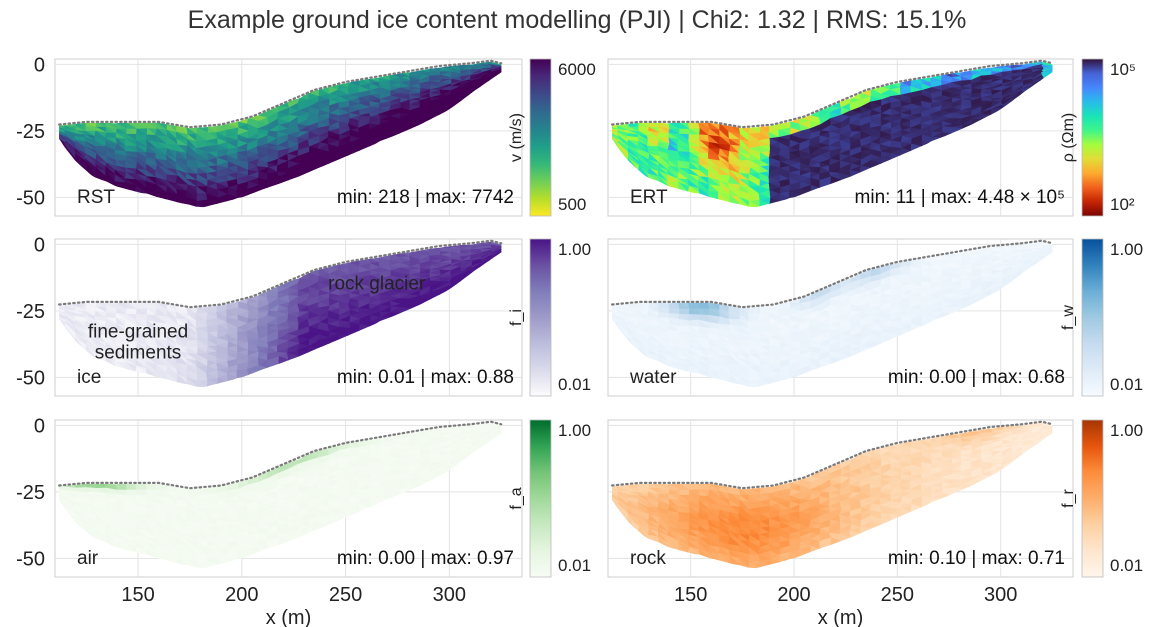 This screenshot has height=627, width=1154. I want to click on panel-ert: ERT min: 11 | max: 4.48 × 10⁵ 10⁵ 10² ρ (Ωm), so click(871, 137).